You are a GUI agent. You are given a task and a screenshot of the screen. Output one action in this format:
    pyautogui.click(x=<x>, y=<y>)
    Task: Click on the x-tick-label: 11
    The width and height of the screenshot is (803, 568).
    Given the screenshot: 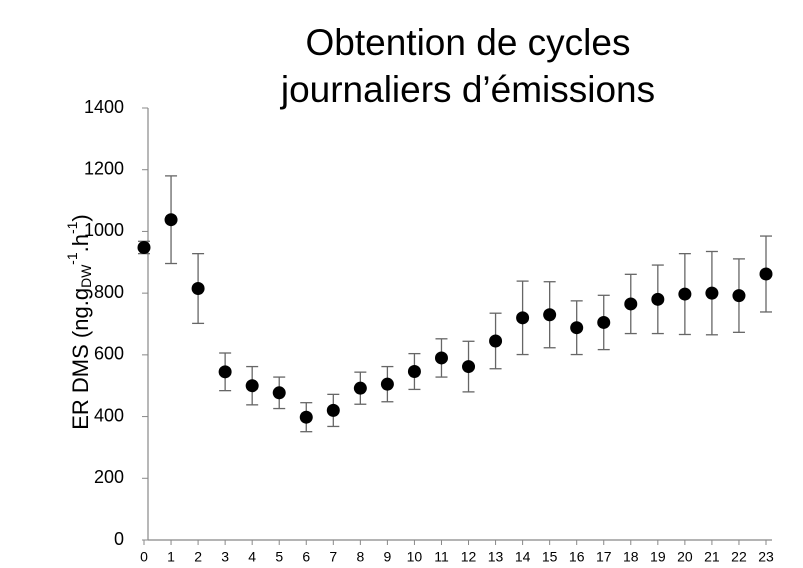 What is the action you would take?
    pyautogui.click(x=441, y=557)
    